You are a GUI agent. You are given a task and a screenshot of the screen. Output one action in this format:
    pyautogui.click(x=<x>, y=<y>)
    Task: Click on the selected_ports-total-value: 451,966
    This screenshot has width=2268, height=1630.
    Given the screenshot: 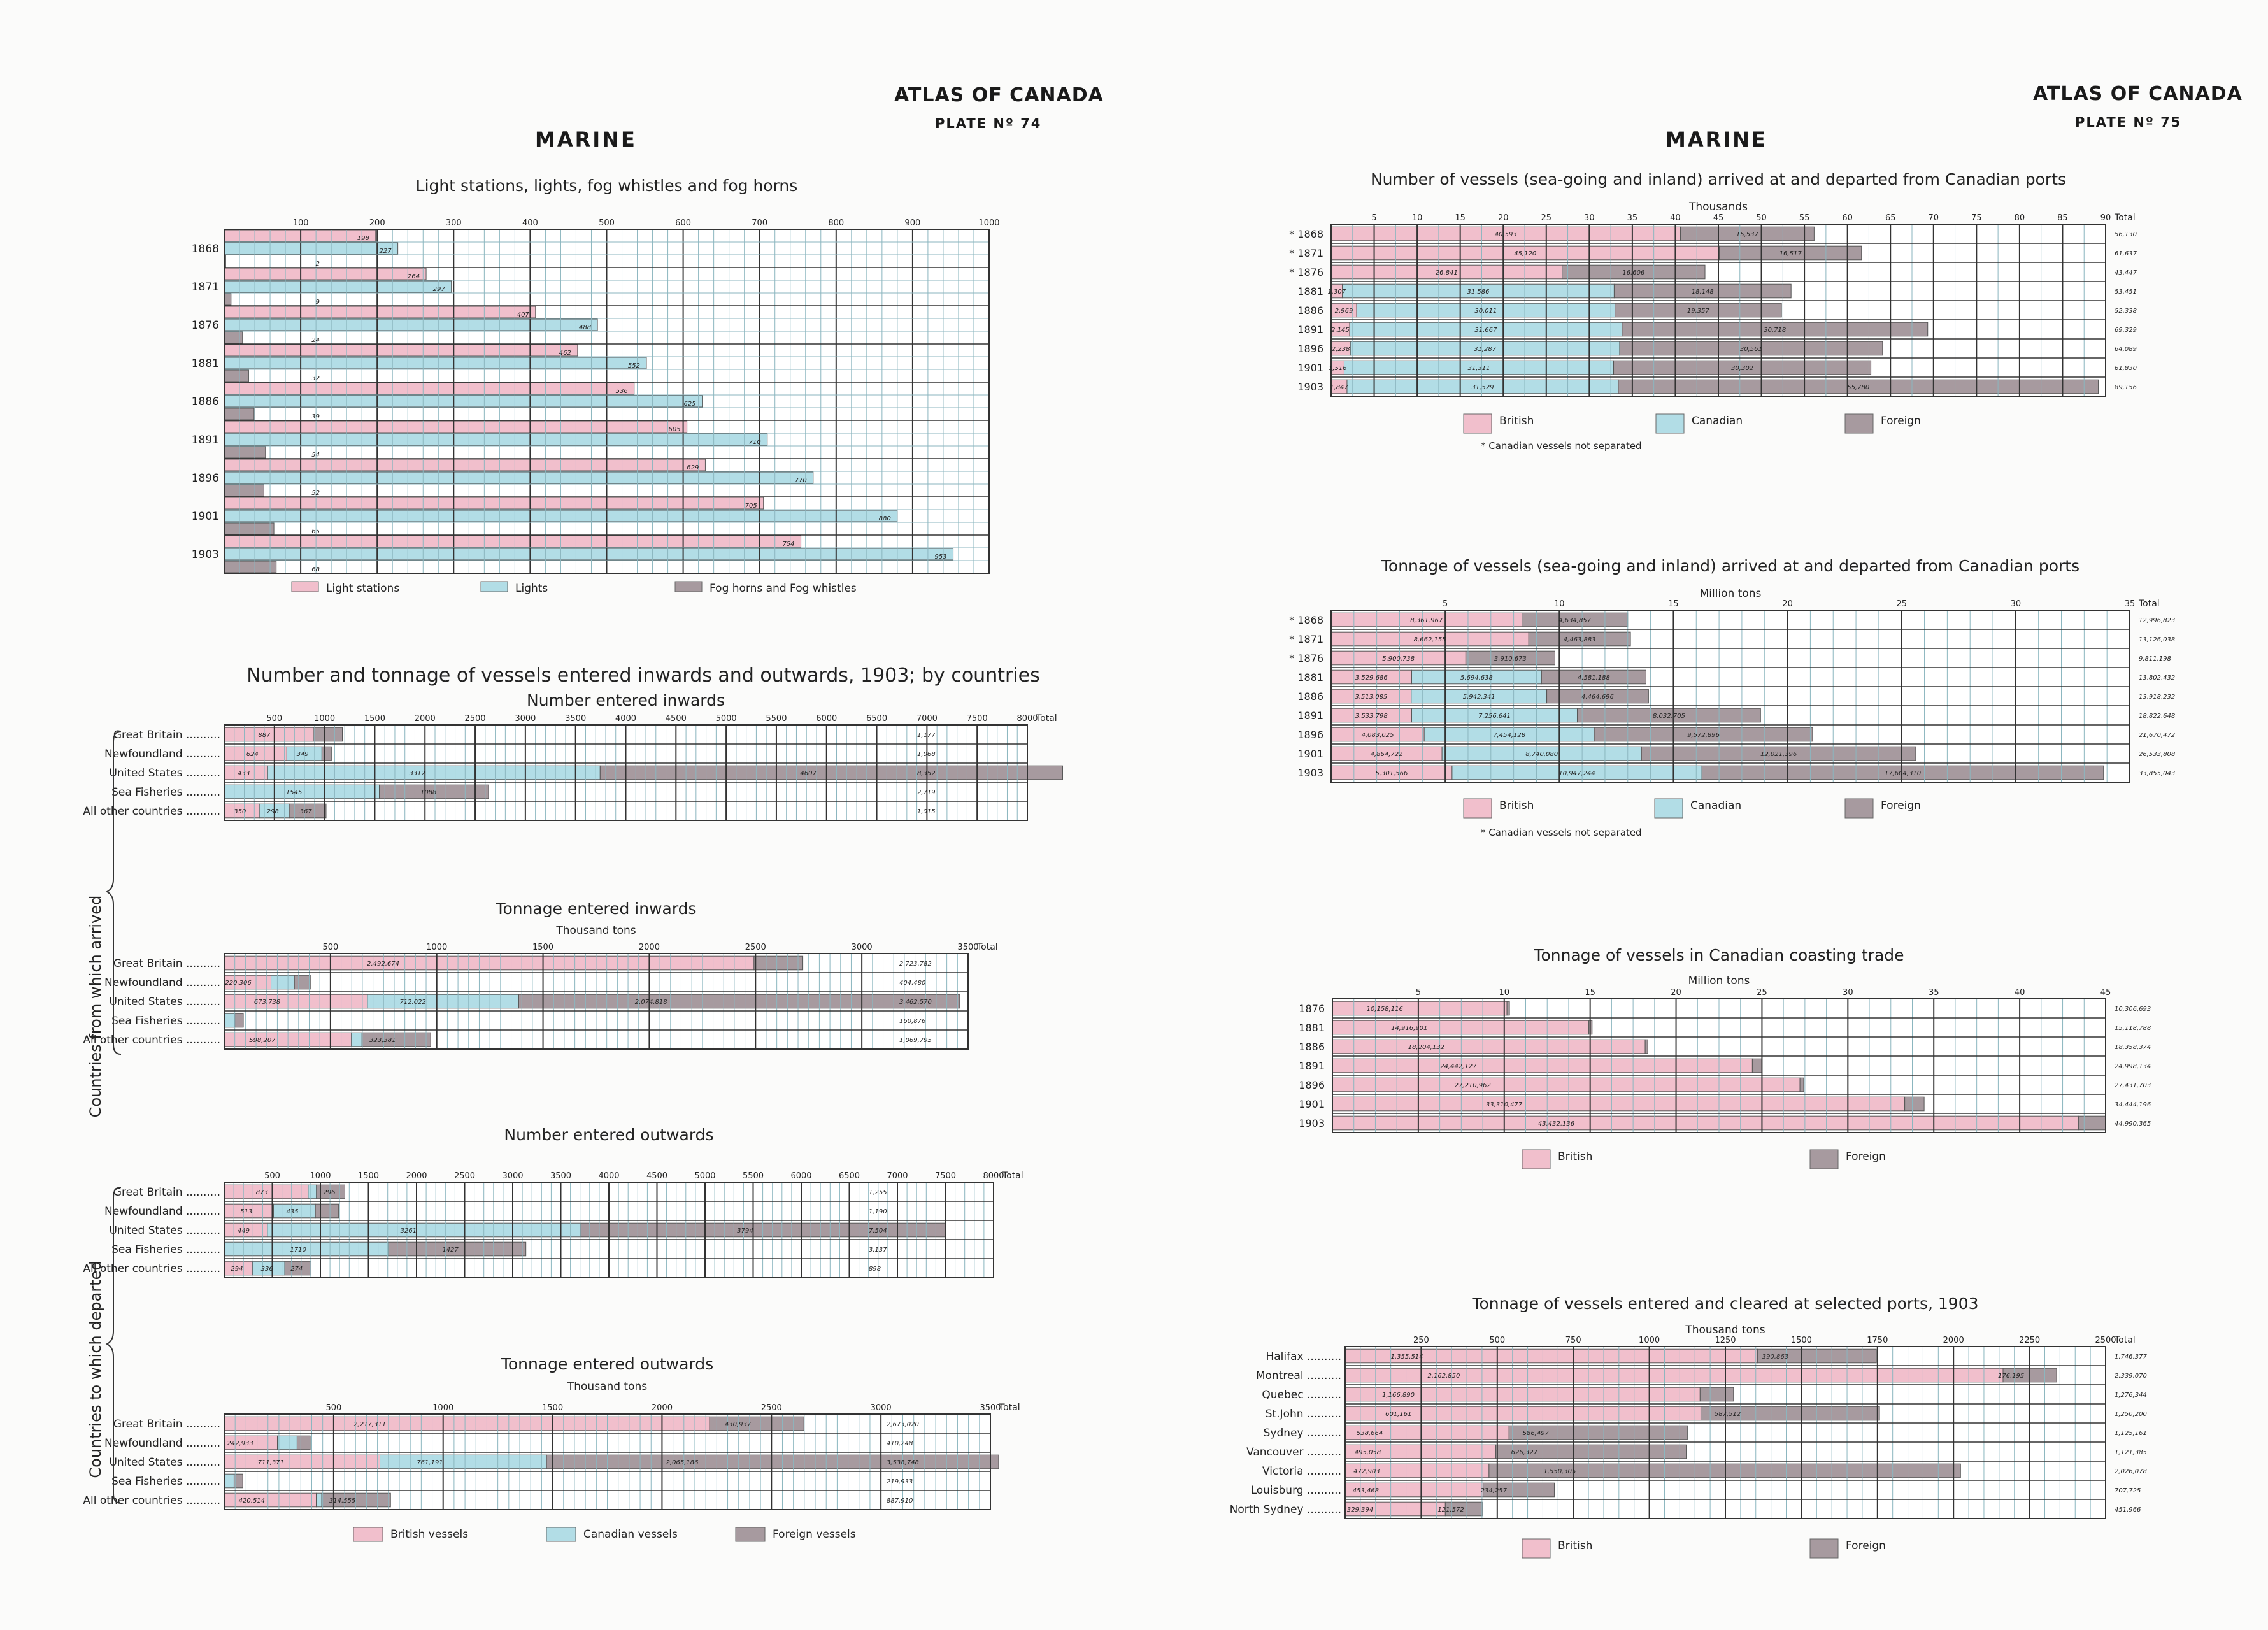 What is the action you would take?
    pyautogui.click(x=2128, y=1510)
    